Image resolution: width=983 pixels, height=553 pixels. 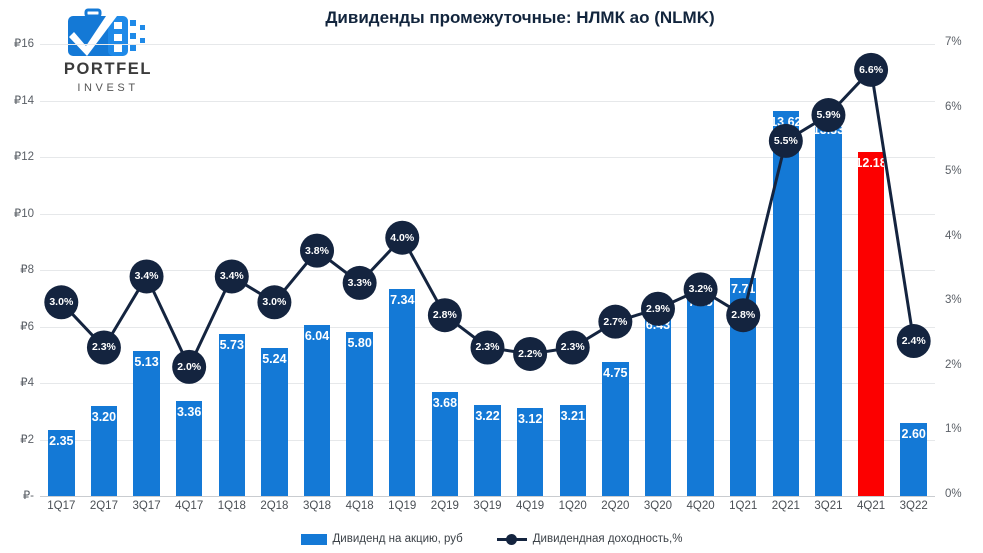 What do you see at coordinates (104, 416) in the screenshot?
I see `bar-value-label: 3.20` at bounding box center [104, 416].